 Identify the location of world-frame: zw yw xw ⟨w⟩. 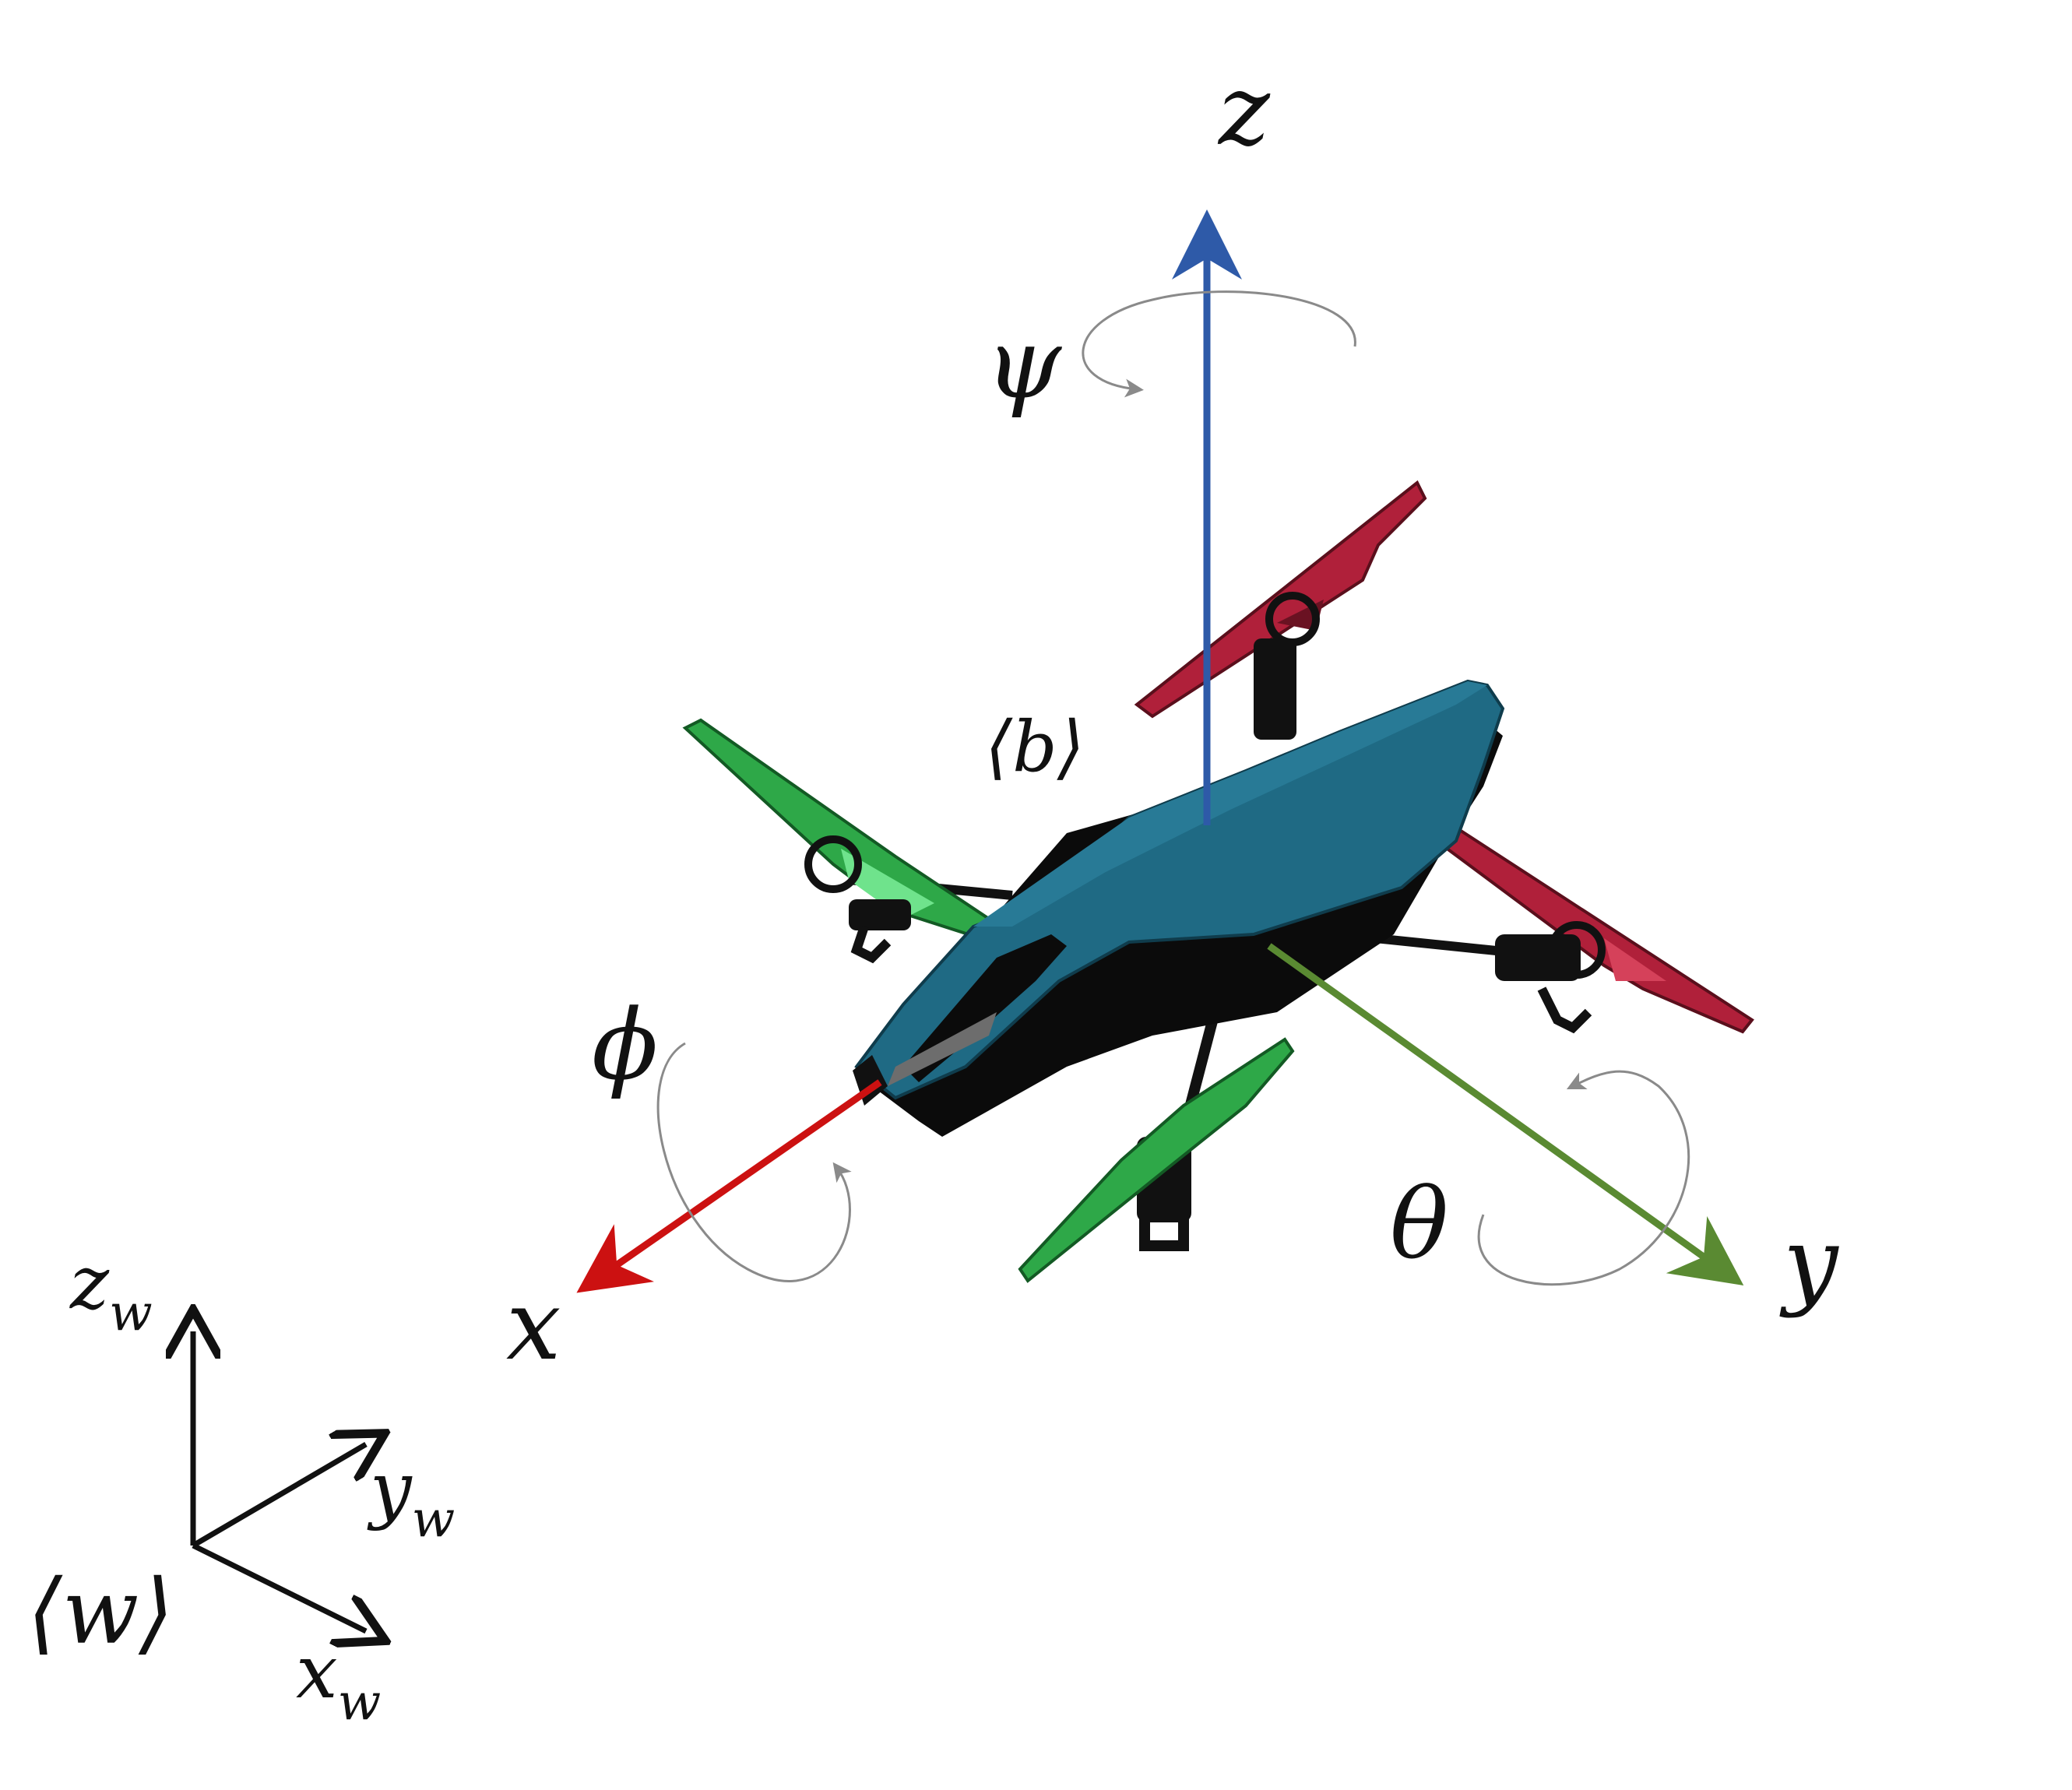
(241, 1486).